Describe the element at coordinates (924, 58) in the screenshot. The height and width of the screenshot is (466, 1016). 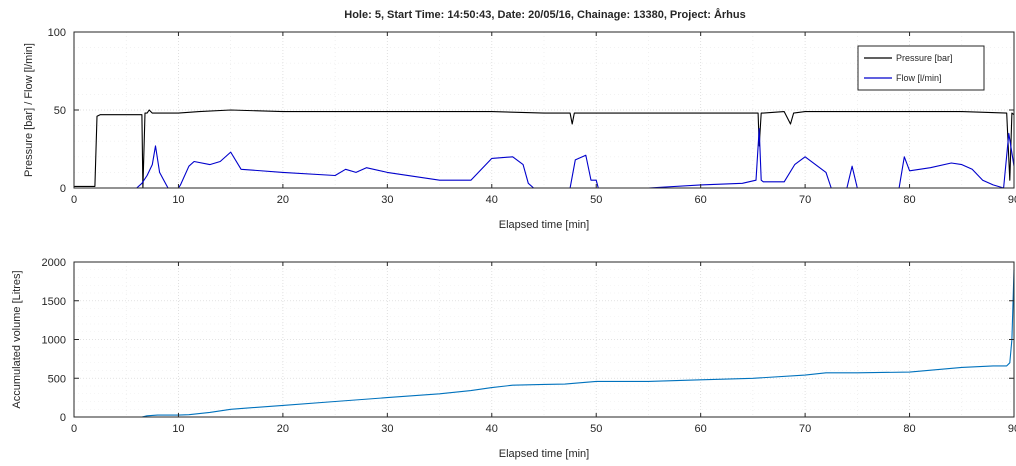
I see `legend-label-pressure: Pressure [bar]` at that location.